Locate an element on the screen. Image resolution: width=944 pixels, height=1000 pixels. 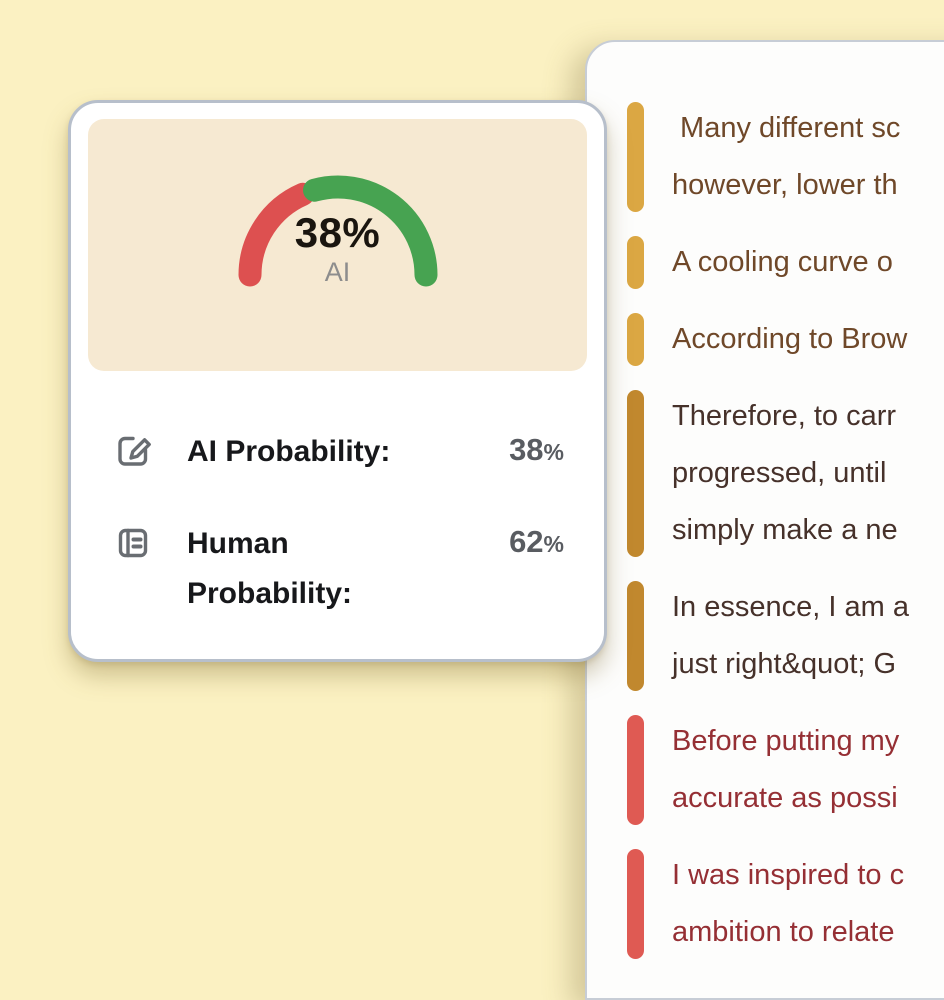
sentence-line: just right&quot; G is located at coordinates (784, 664).